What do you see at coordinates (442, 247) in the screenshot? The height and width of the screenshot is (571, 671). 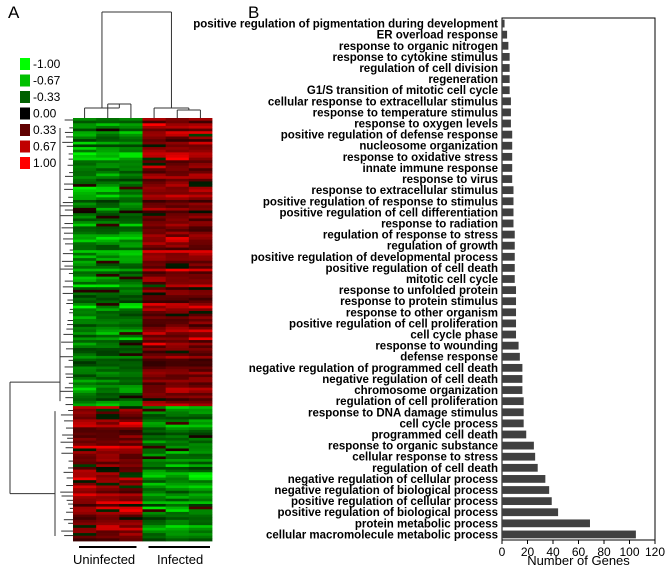 I see `category-label: regulation of growth` at bounding box center [442, 247].